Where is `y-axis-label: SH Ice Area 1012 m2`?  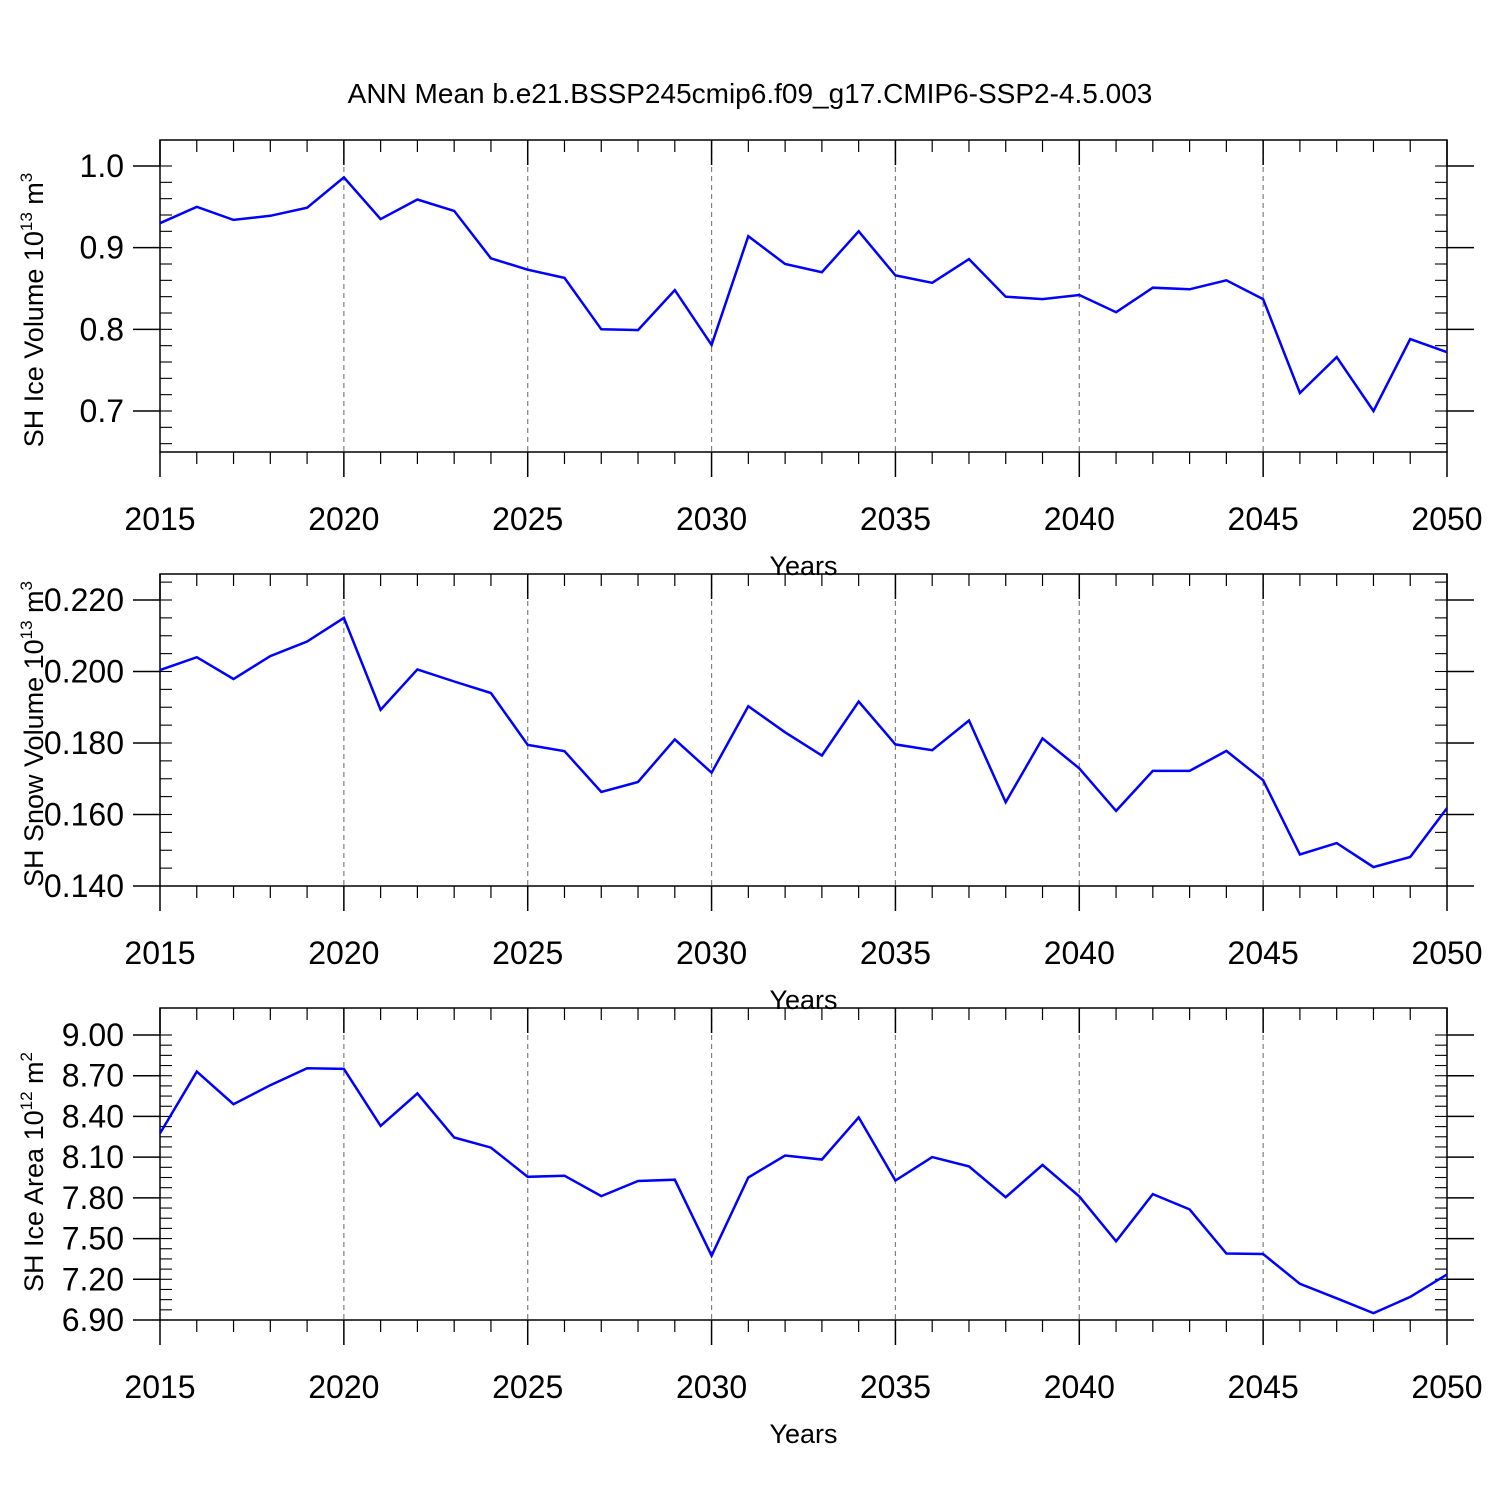 y-axis-label: SH Ice Area 1012 m2 is located at coordinates (33, 1172).